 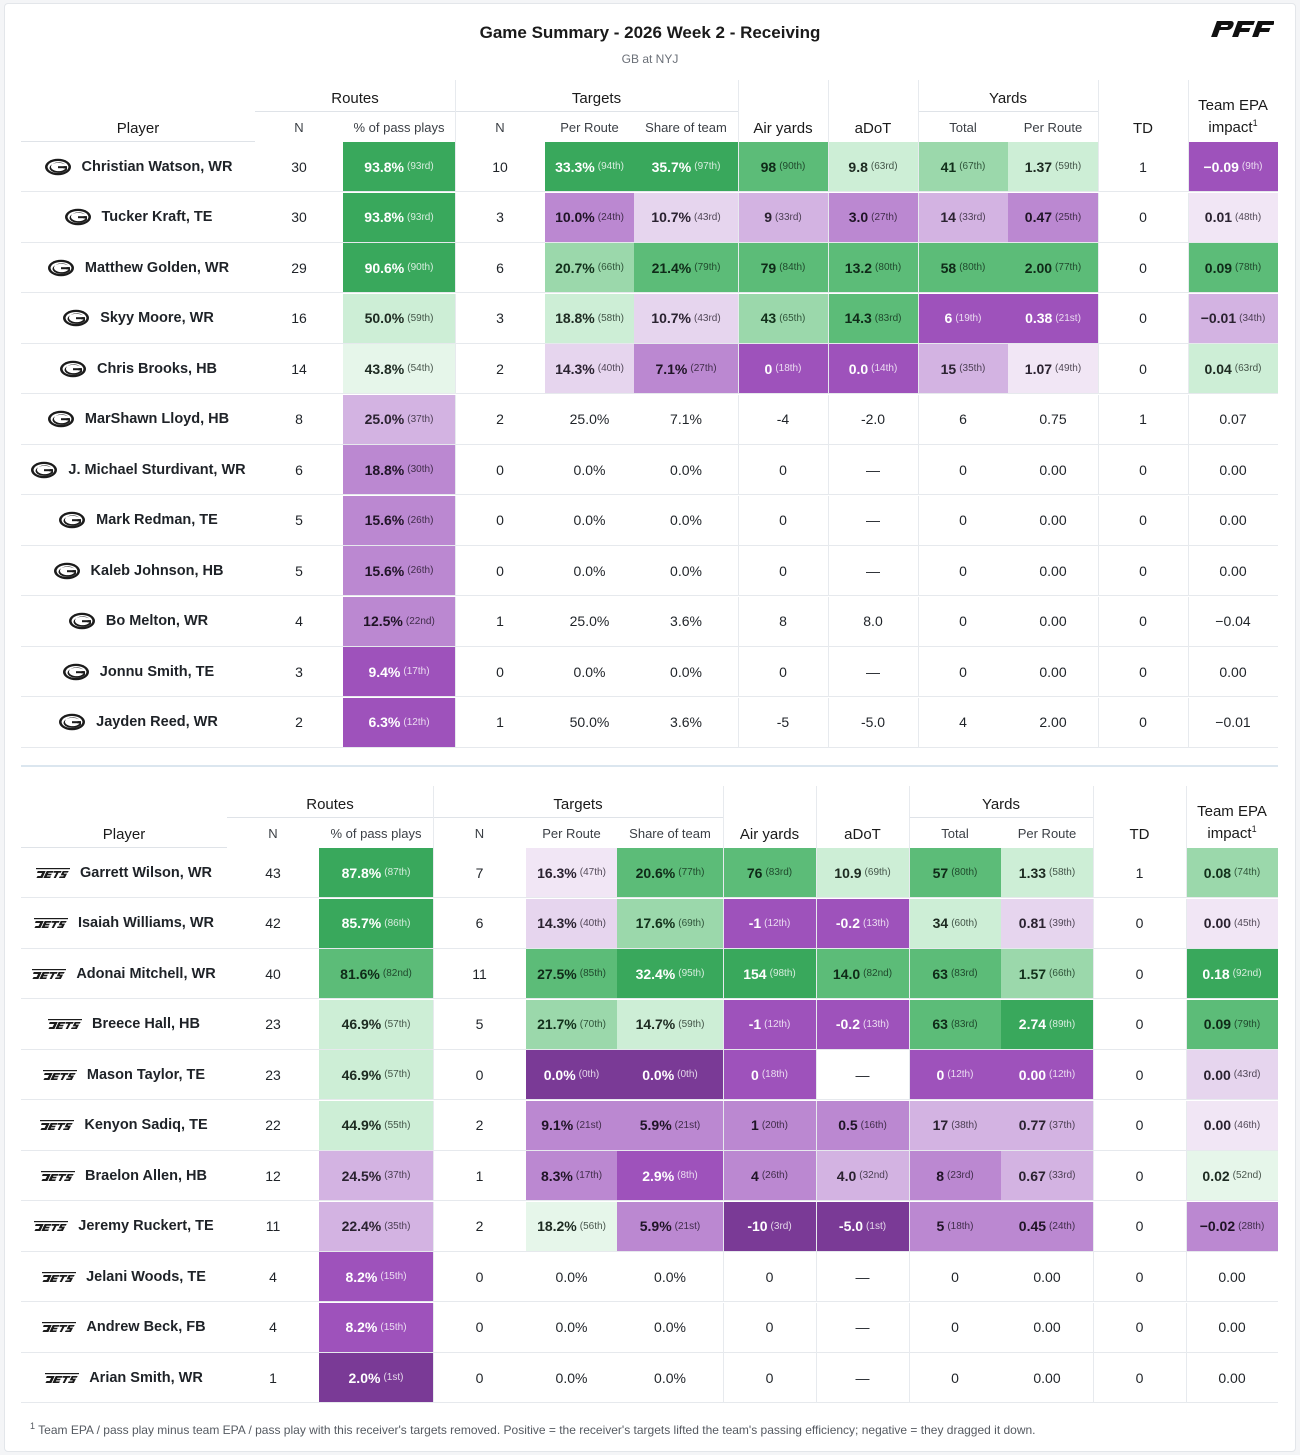 I want to click on percentile-wrap: (59th), so click(x=1068, y=166).